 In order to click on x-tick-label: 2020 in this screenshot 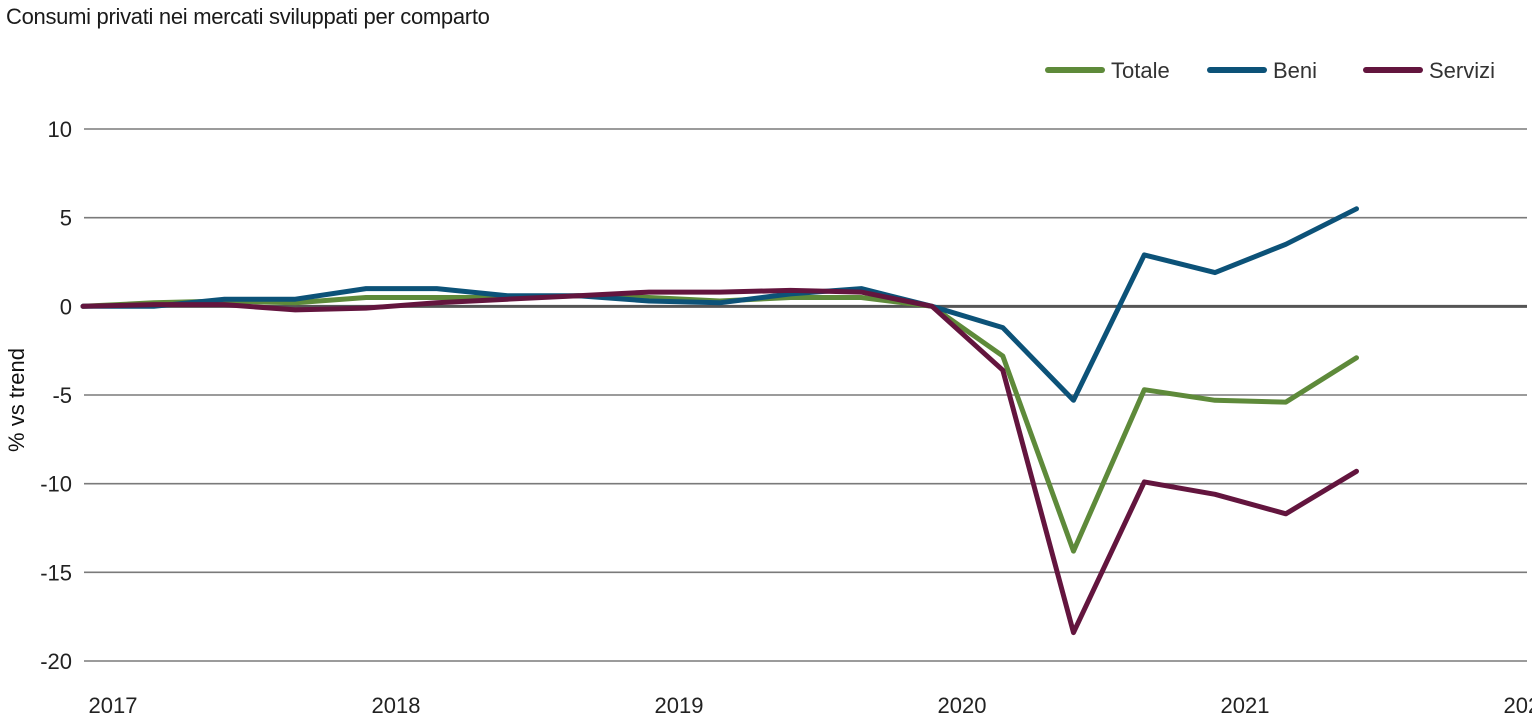, I will do `click(962, 705)`.